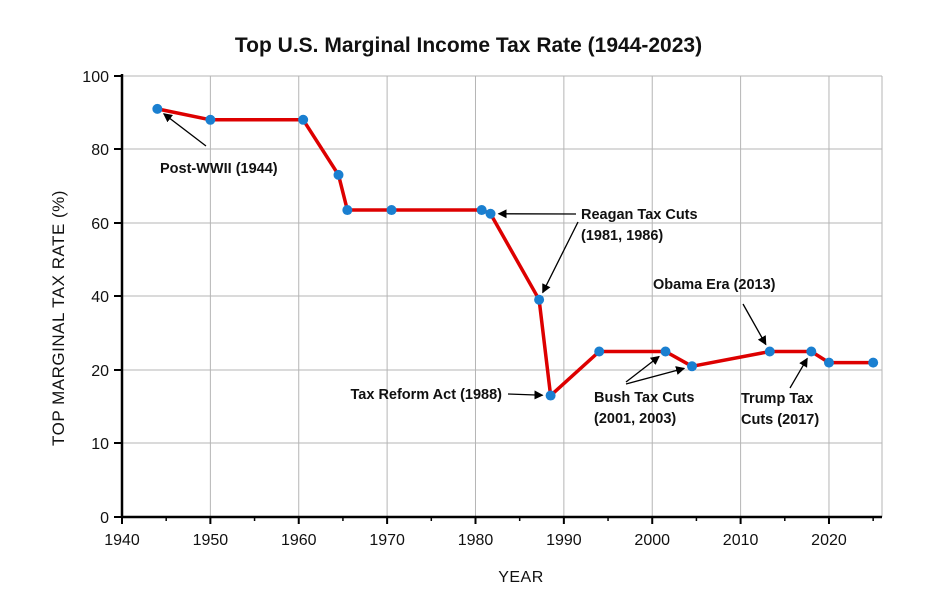 Image resolution: width=937 pixels, height=601 pixels. I want to click on annotation-text: Post-WWII (1944), so click(219, 169).